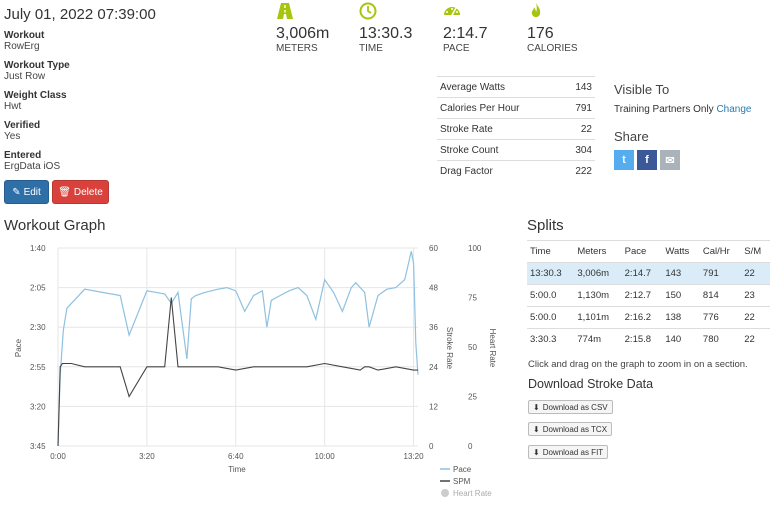 Image resolution: width=773 pixels, height=505 pixels. Describe the element at coordinates (734, 109) in the screenshot. I see `change-visibility-link: Change` at that location.